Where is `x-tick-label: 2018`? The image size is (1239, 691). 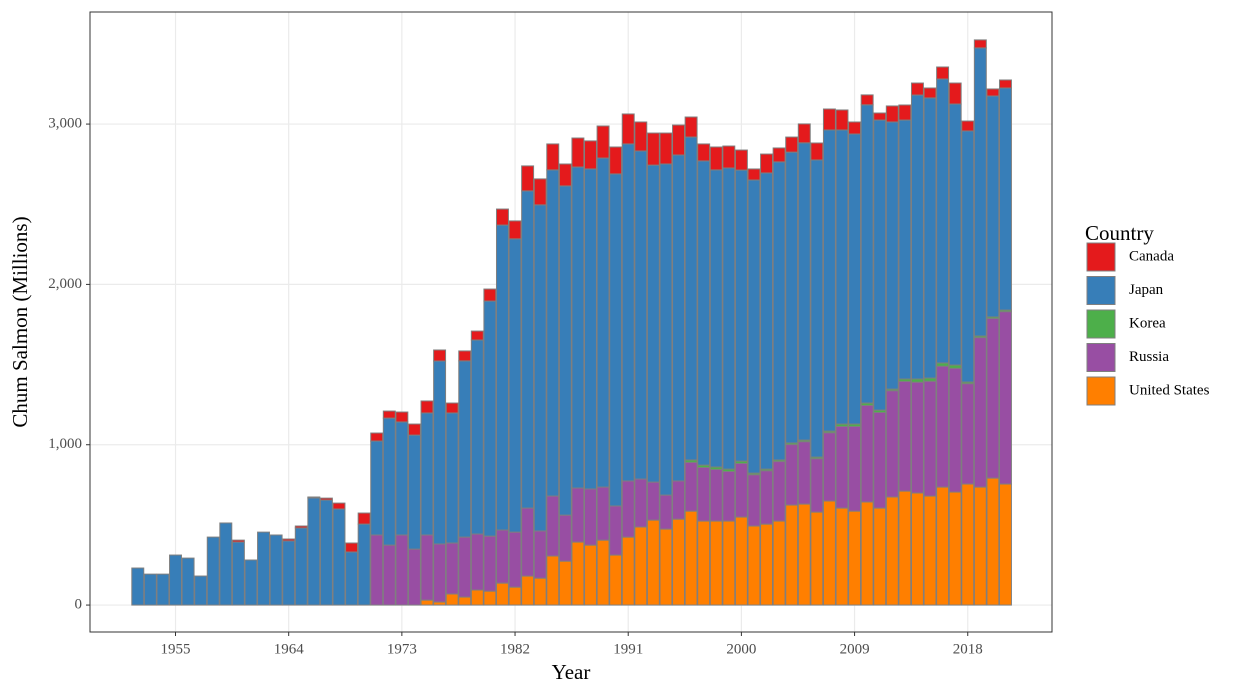
x-tick-label: 2018 is located at coordinates (968, 649).